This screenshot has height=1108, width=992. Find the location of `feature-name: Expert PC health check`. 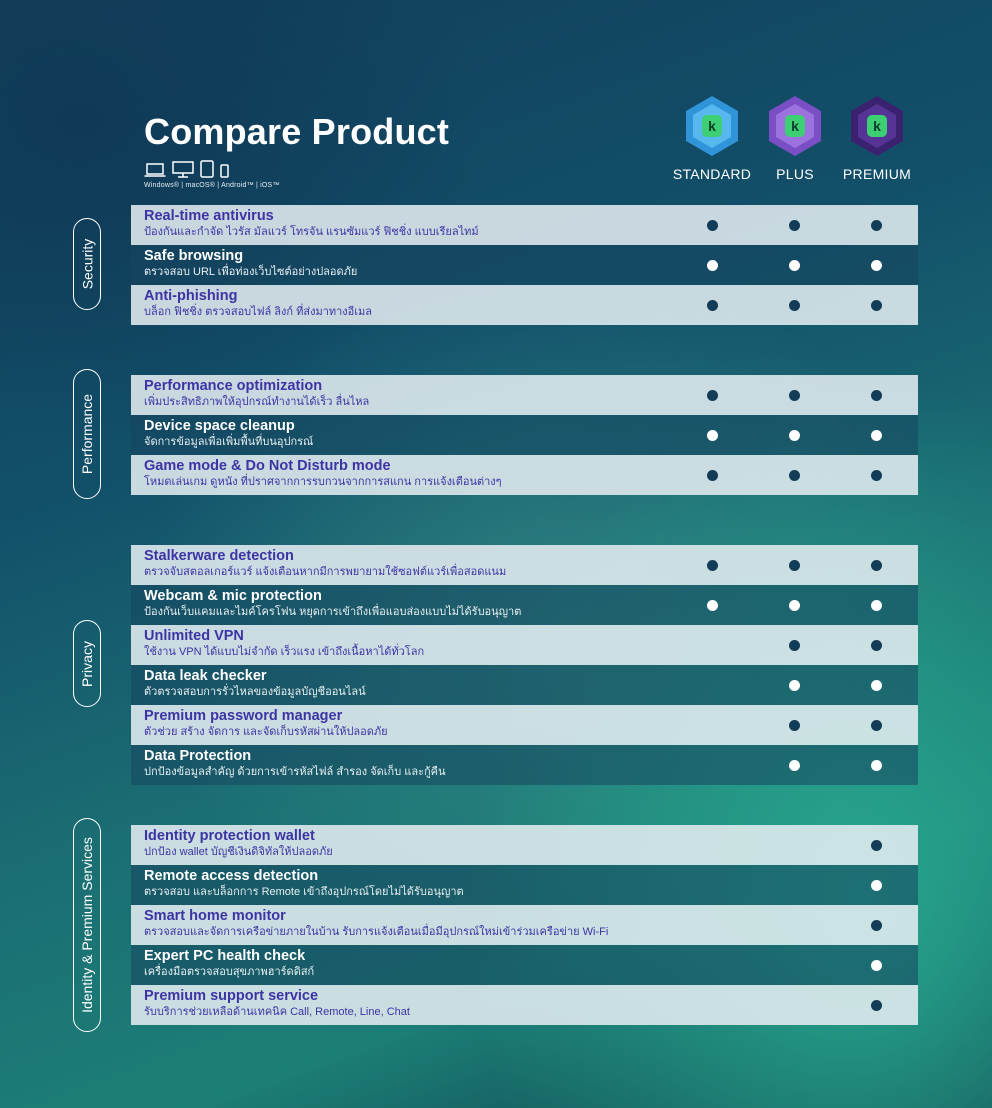

feature-name: Expert PC health check is located at coordinates (225, 956).